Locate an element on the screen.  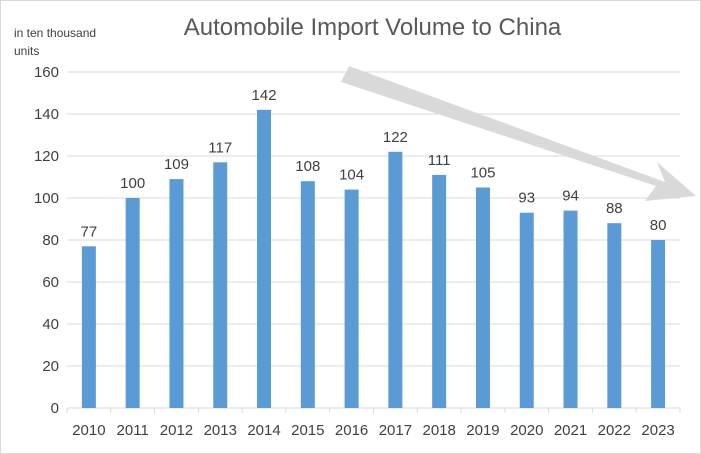
y-axis-unit-label: in ten thousand units is located at coordinates (55, 42).